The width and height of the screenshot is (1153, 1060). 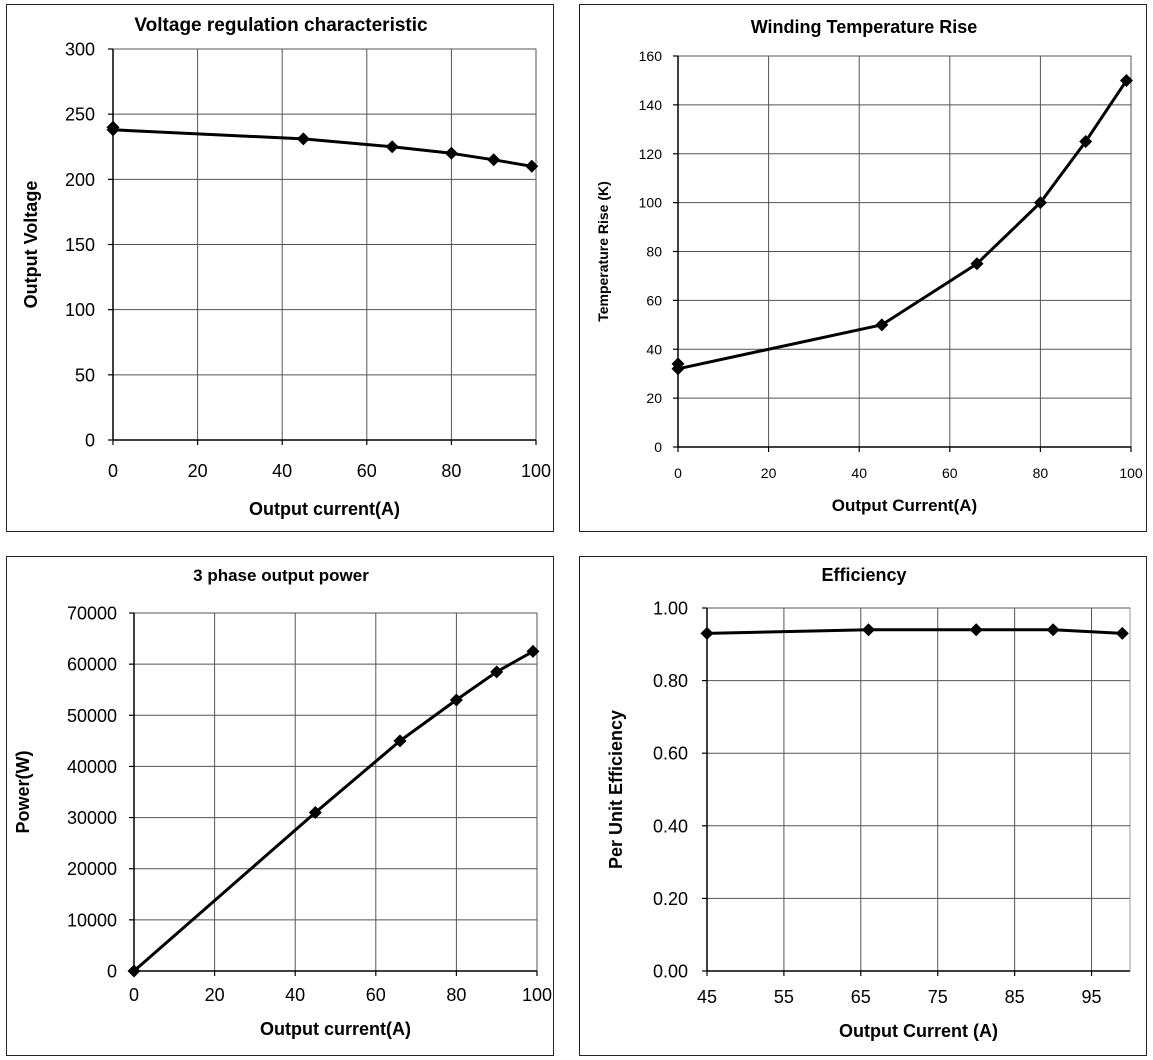 What do you see at coordinates (670, 681) in the screenshot?
I see `y-tick-label: 0.80` at bounding box center [670, 681].